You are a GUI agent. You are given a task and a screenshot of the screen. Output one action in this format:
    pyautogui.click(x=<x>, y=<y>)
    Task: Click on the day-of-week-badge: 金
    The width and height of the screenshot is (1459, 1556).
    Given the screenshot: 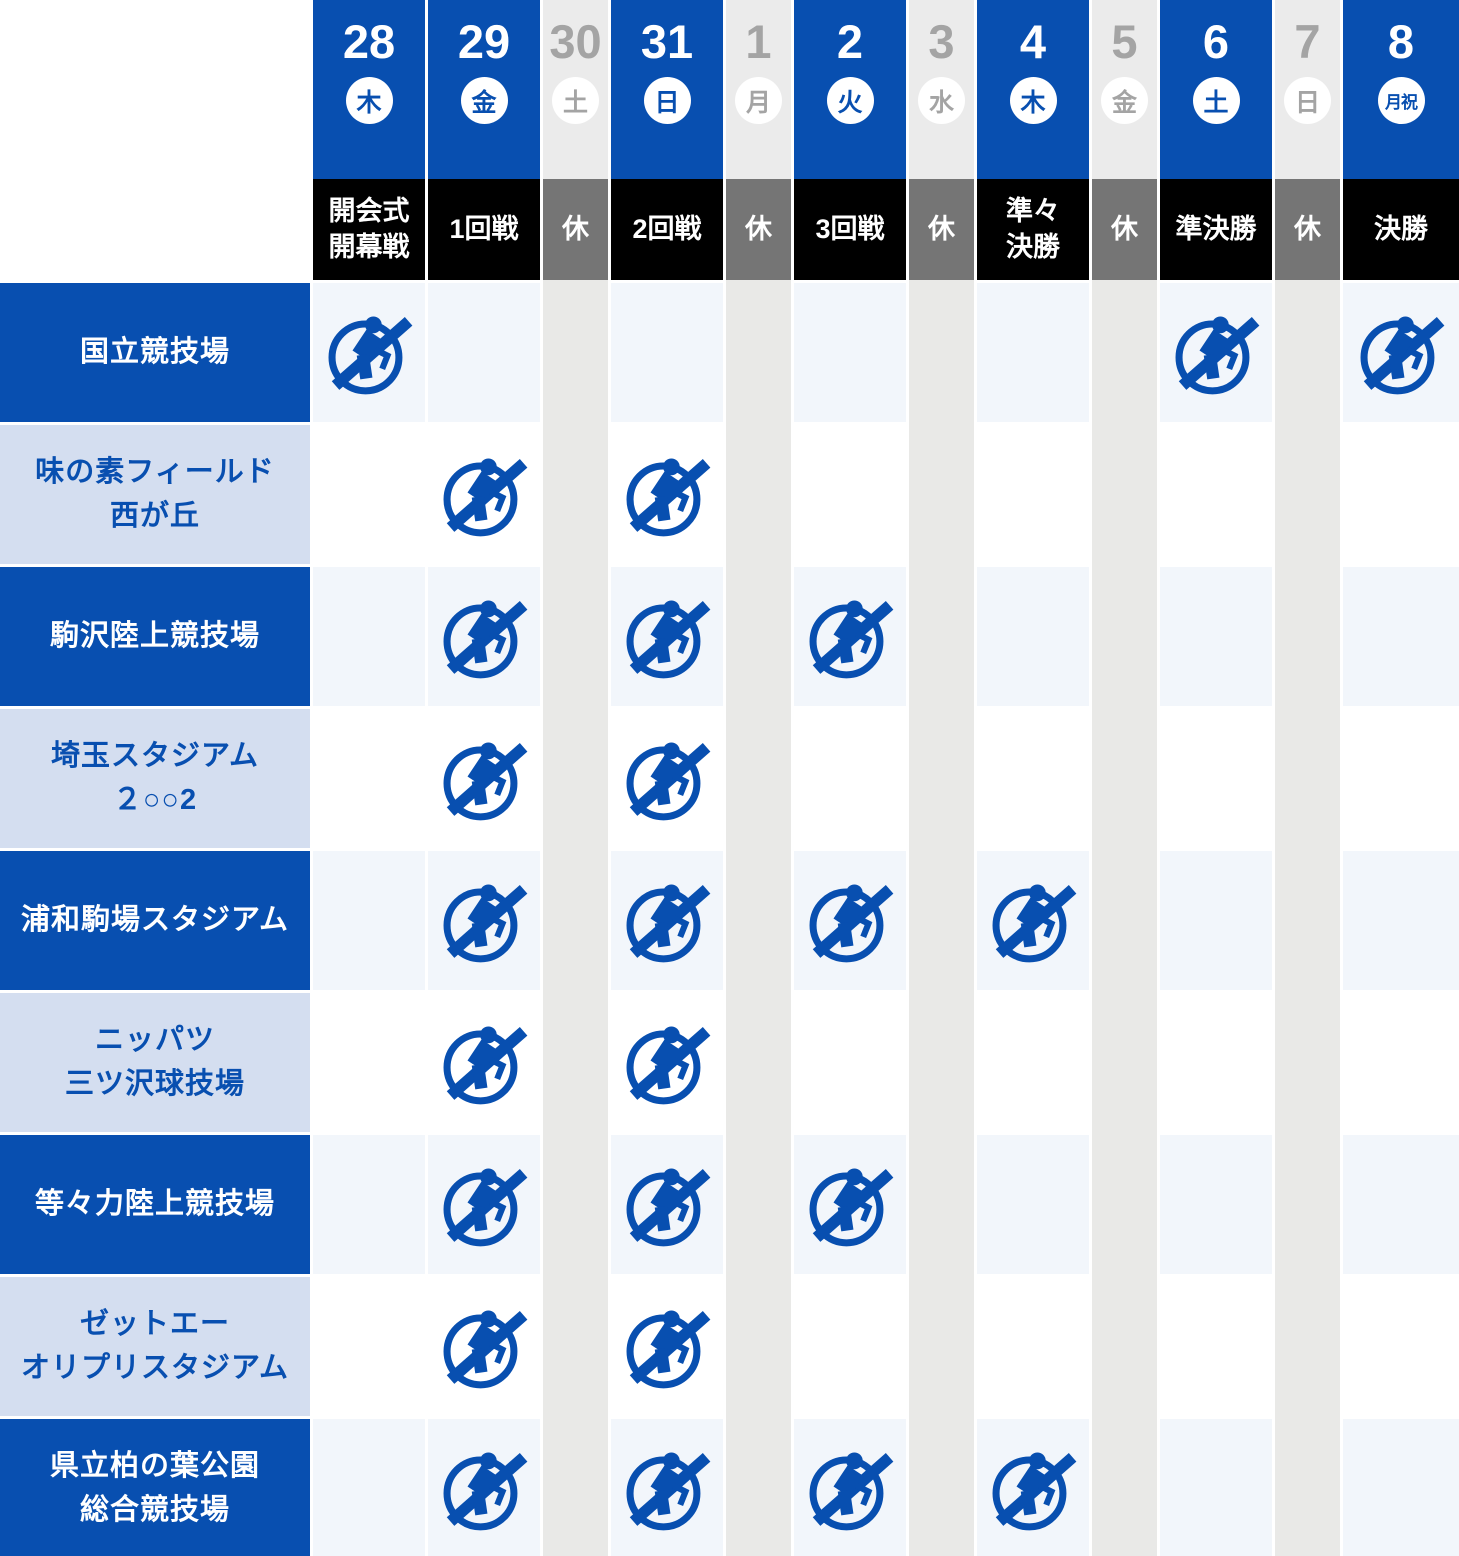 What is the action you would take?
    pyautogui.click(x=1124, y=101)
    